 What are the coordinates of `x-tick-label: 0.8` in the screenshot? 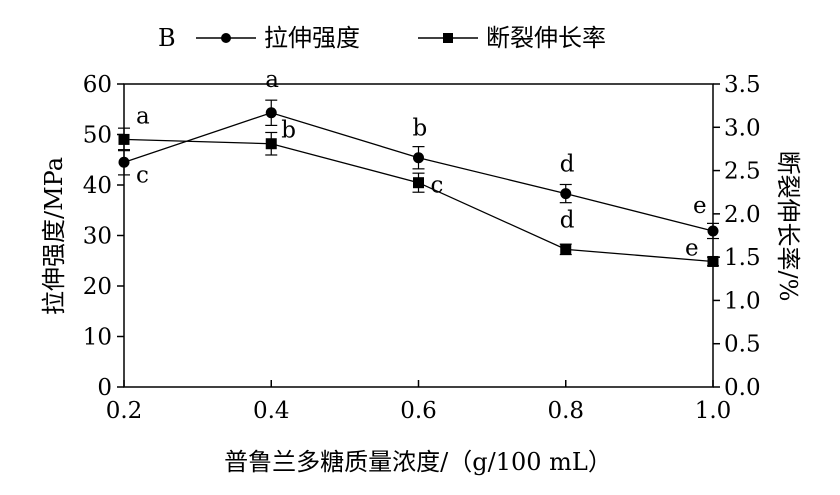 It's located at (565, 411).